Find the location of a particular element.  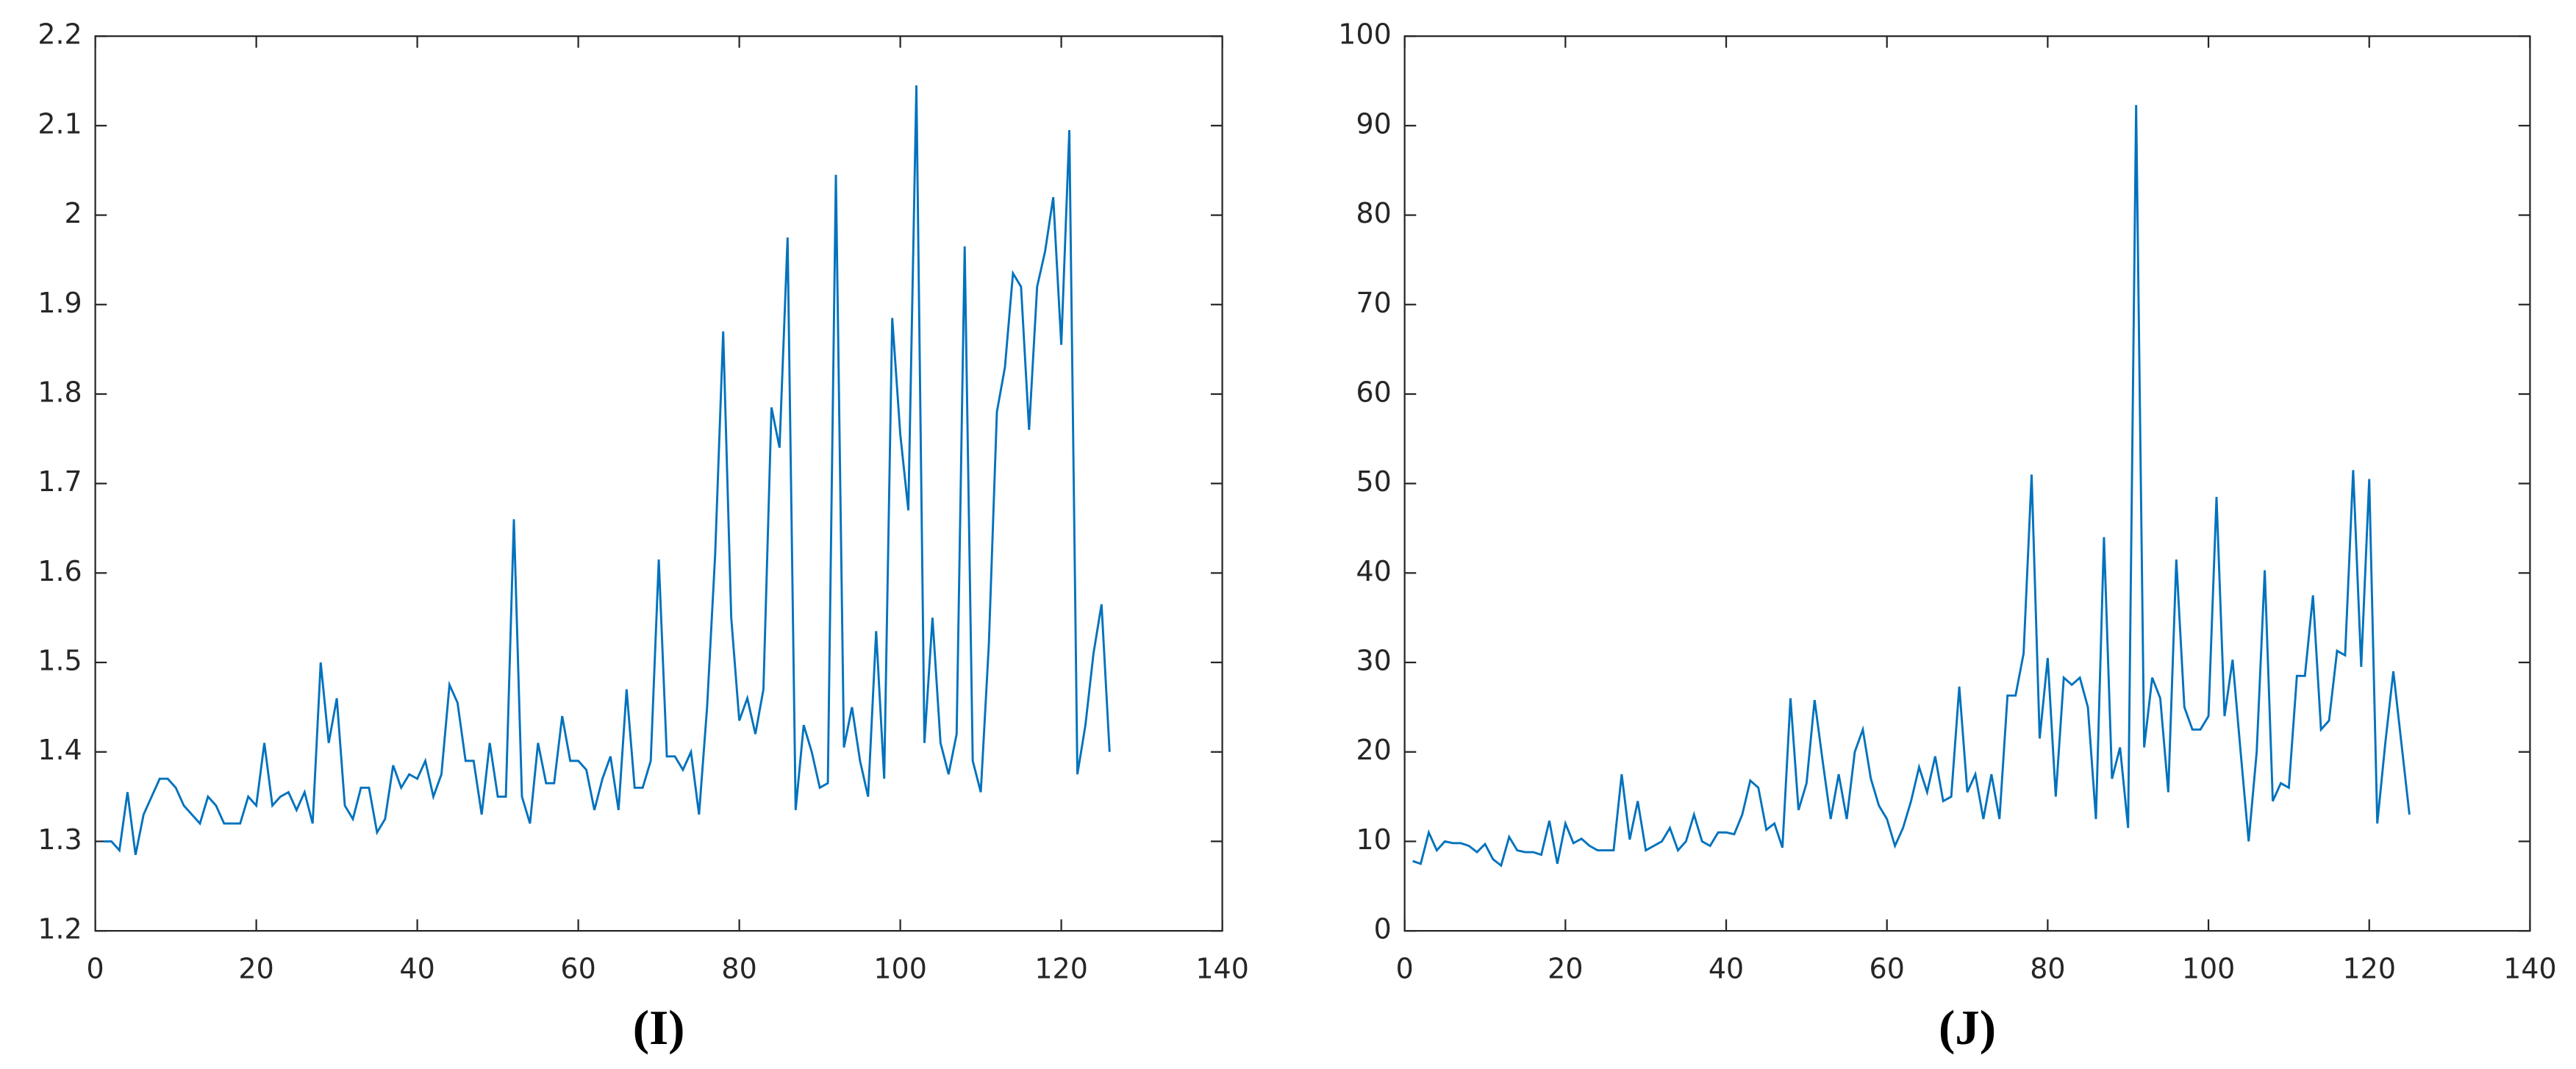

x-axis-label: (I) is located at coordinates (659, 1027).